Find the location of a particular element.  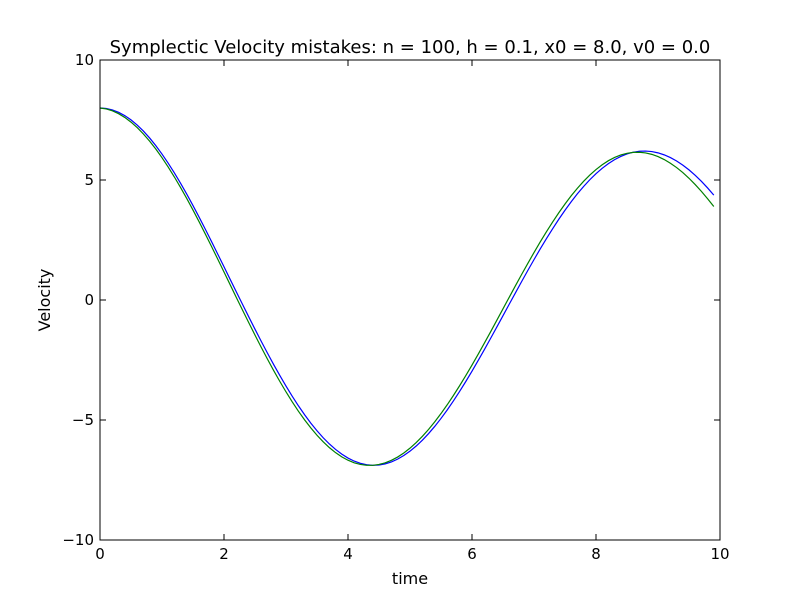

y-tick-label: −10 is located at coordinates (78, 540).